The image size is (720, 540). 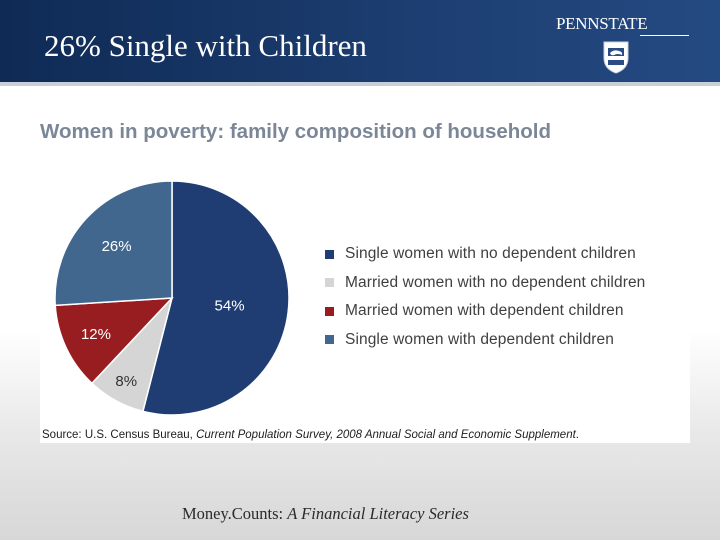 What do you see at coordinates (114, 341) in the screenshot?
I see `pie-slice-married-women-with-dependent-children` at bounding box center [114, 341].